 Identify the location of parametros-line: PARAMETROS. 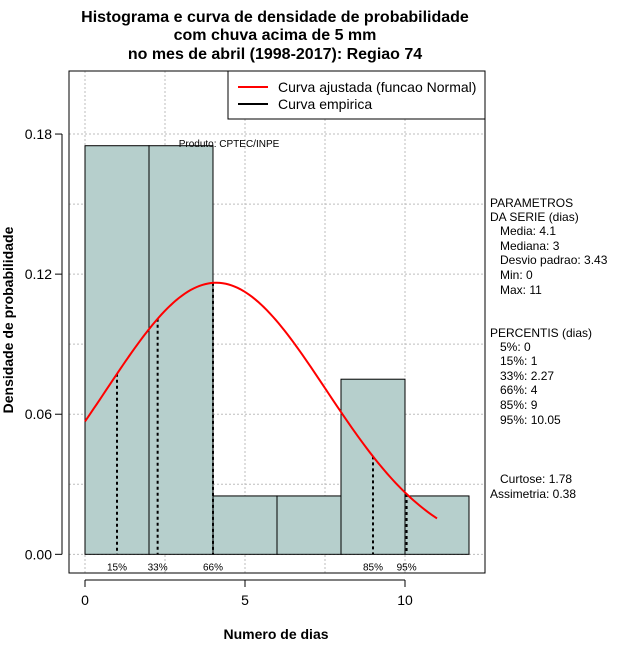
(531, 203).